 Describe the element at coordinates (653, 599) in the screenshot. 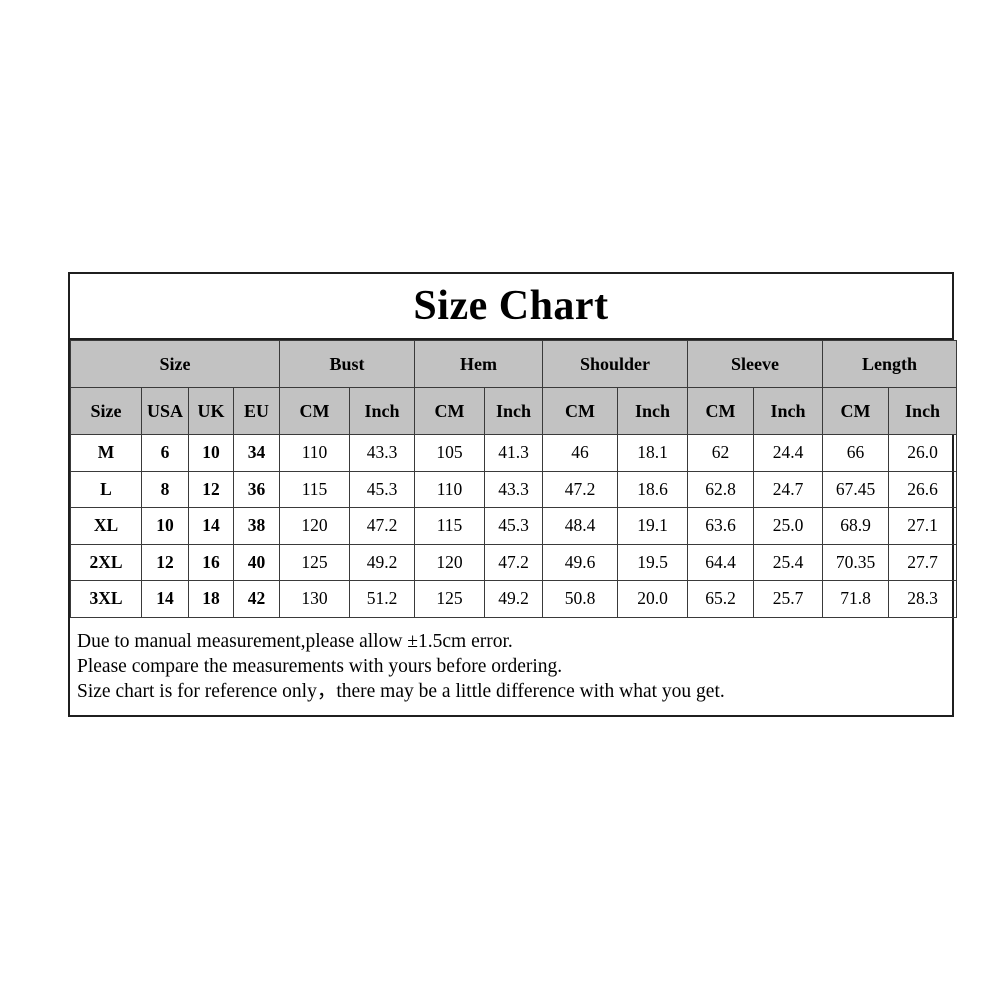

I see `table-cell: 20.0` at that location.